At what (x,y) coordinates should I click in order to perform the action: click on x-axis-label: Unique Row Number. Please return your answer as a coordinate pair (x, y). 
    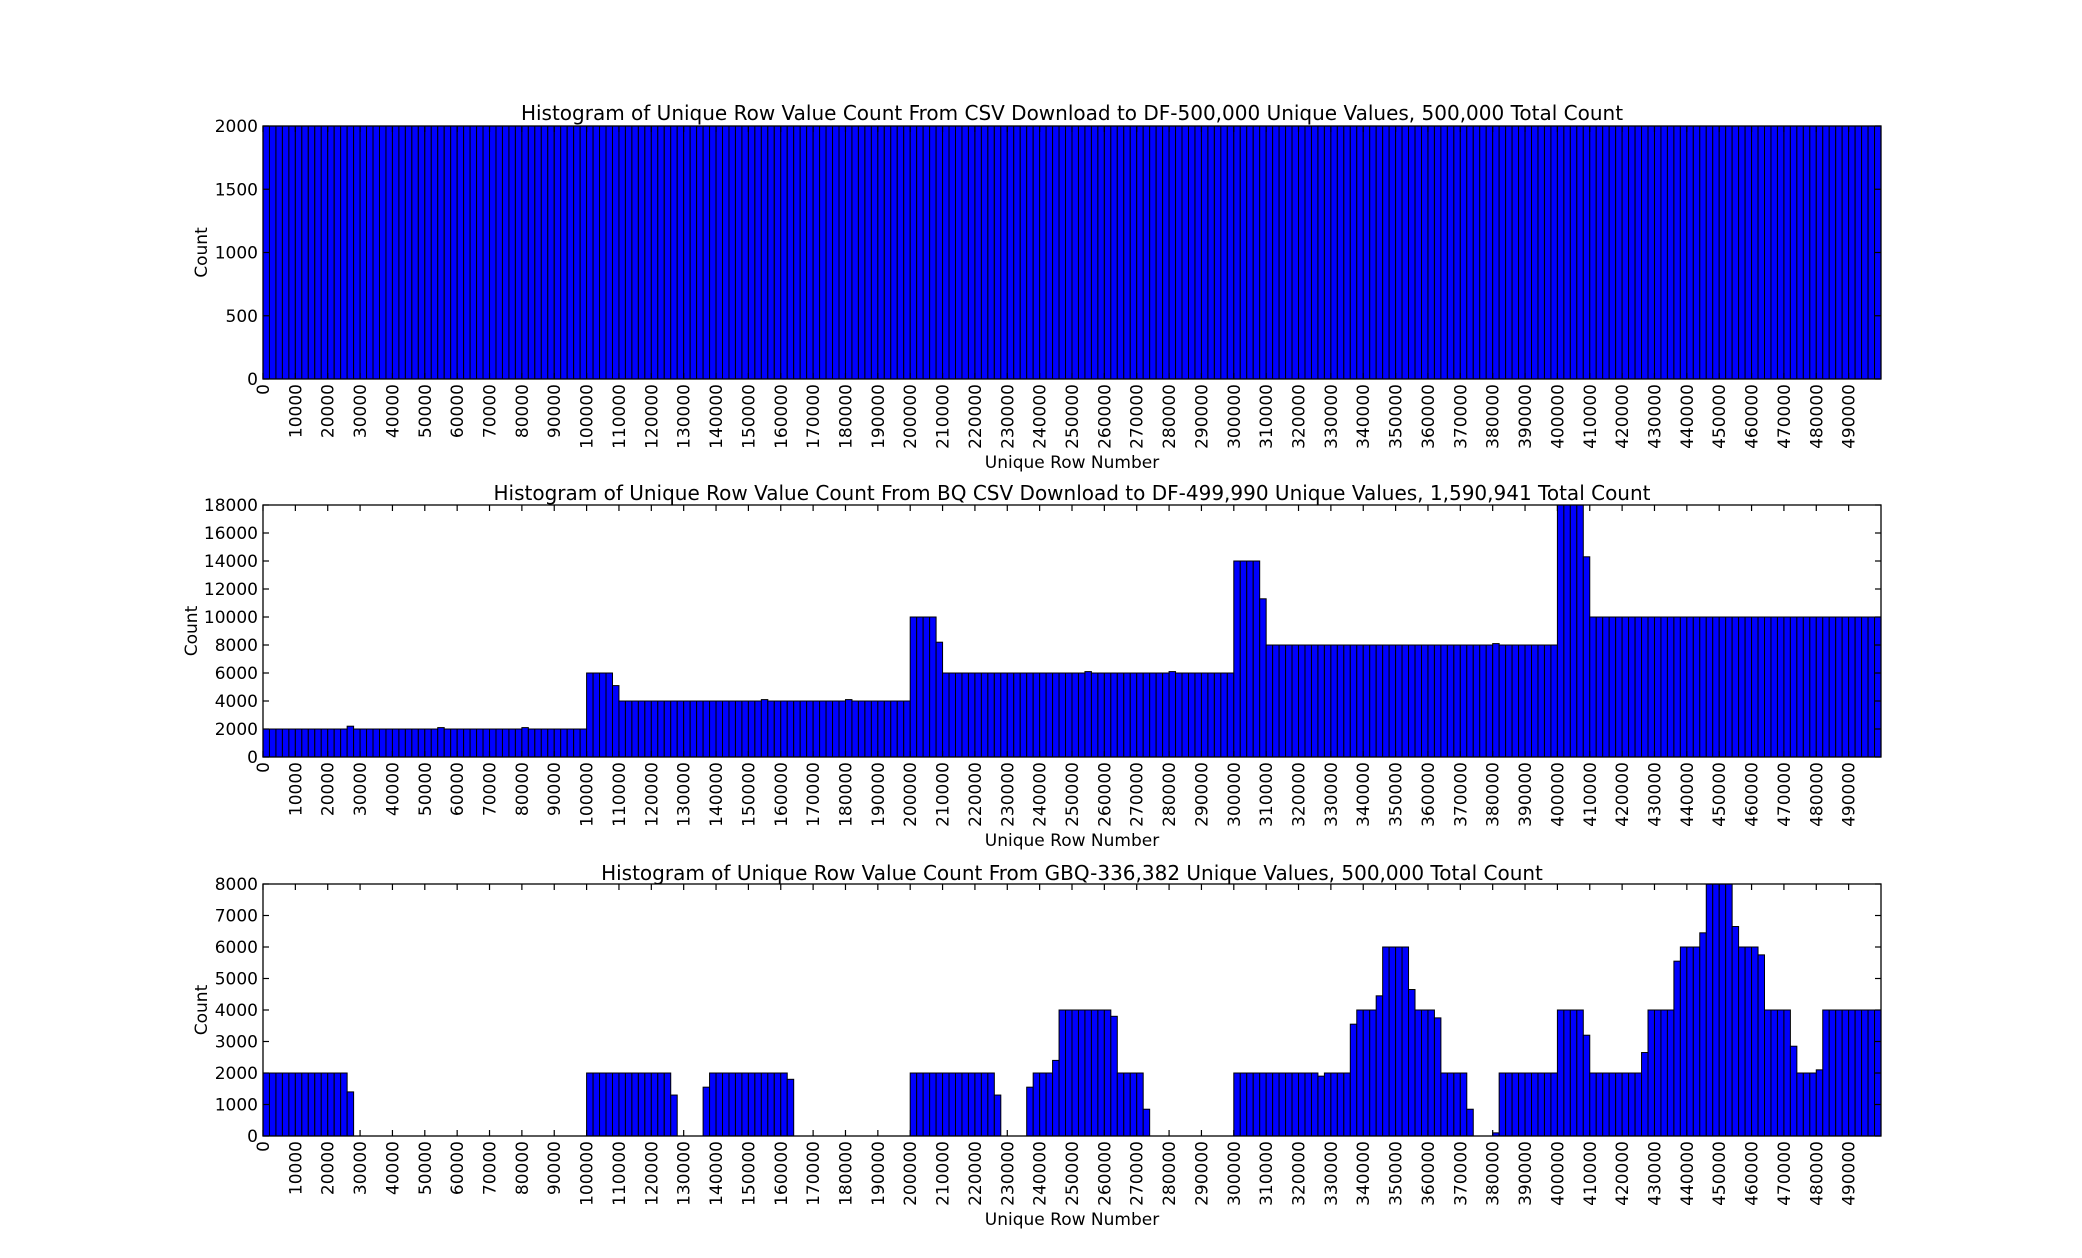
    Looking at the image, I should click on (1072, 463).